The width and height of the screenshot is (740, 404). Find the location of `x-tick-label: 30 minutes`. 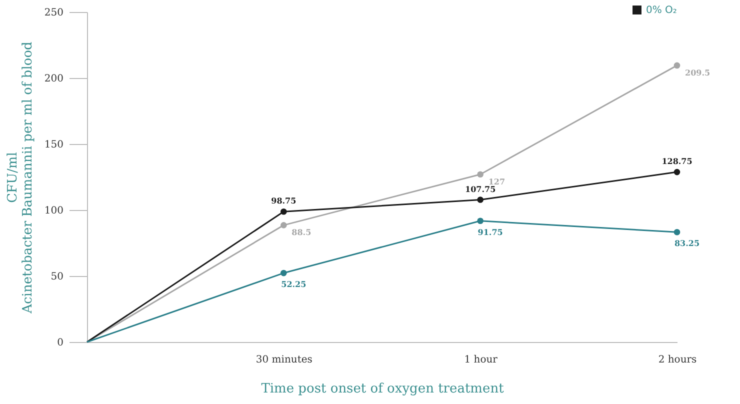

x-tick-label: 30 minutes is located at coordinates (284, 360).